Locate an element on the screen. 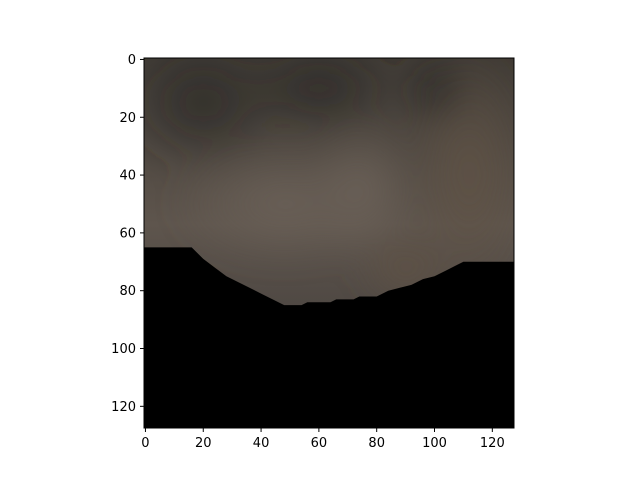 The image size is (640, 485). y-tick-label: 60 is located at coordinates (127, 233).